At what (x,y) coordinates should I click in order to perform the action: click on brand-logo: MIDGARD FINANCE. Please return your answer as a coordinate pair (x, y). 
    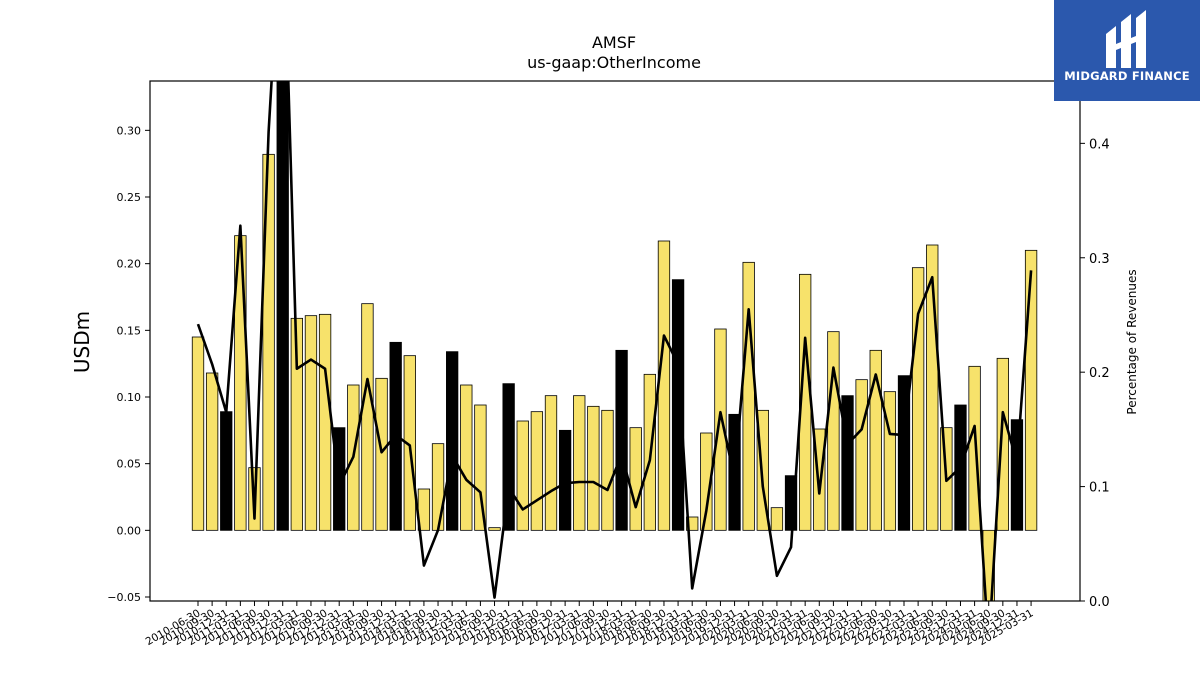
    Looking at the image, I should click on (1127, 50).